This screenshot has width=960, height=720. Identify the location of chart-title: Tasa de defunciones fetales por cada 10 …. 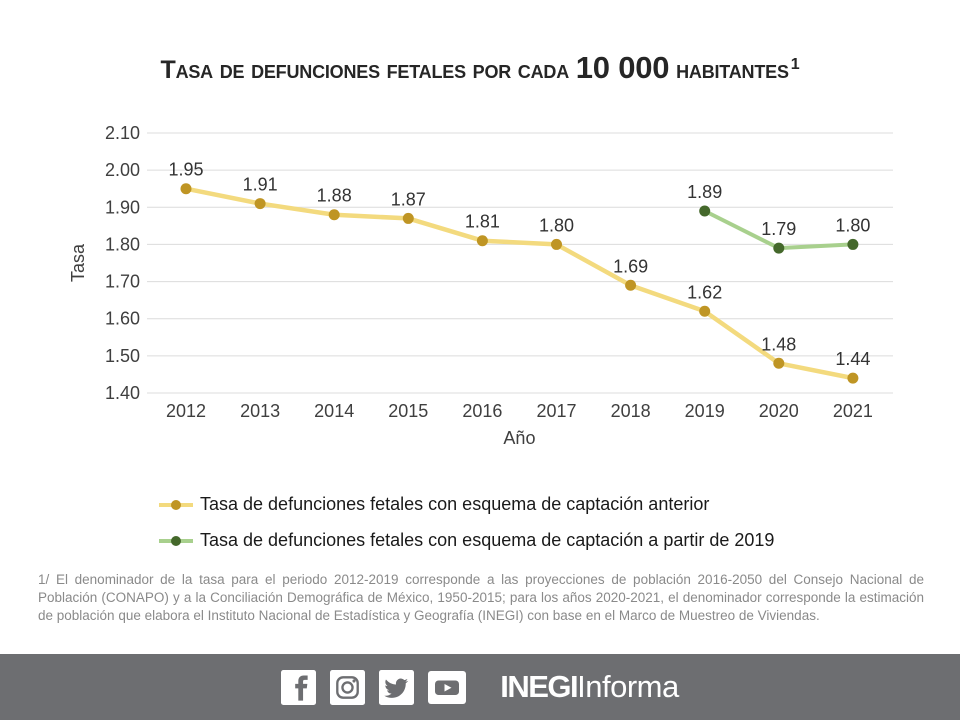
(480, 68).